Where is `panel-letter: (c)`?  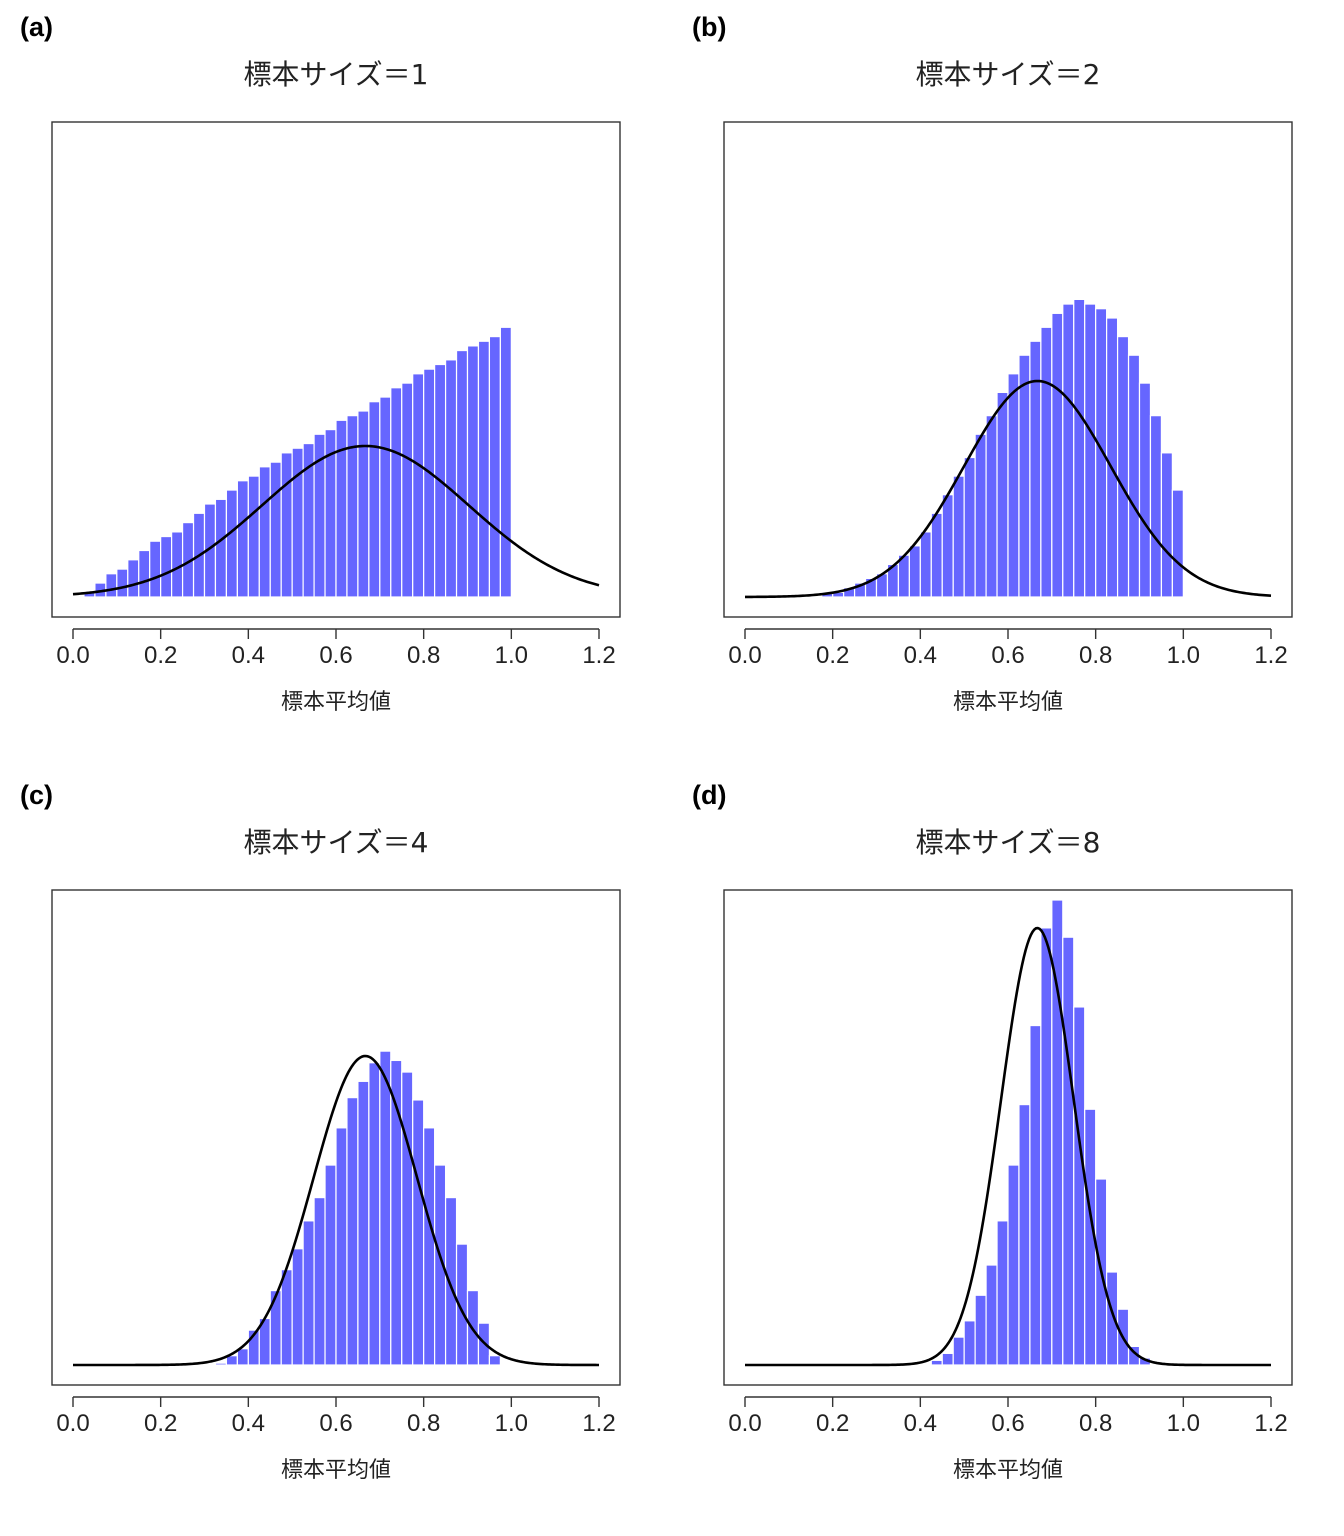
panel-letter: (c) is located at coordinates (36, 795).